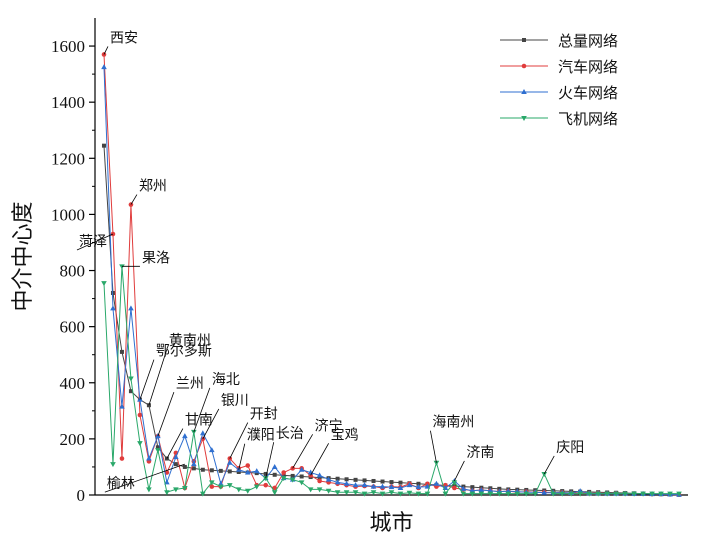 This screenshot has height=544, width=709. I want to click on y-tick-label: 1200, so click(68, 158).